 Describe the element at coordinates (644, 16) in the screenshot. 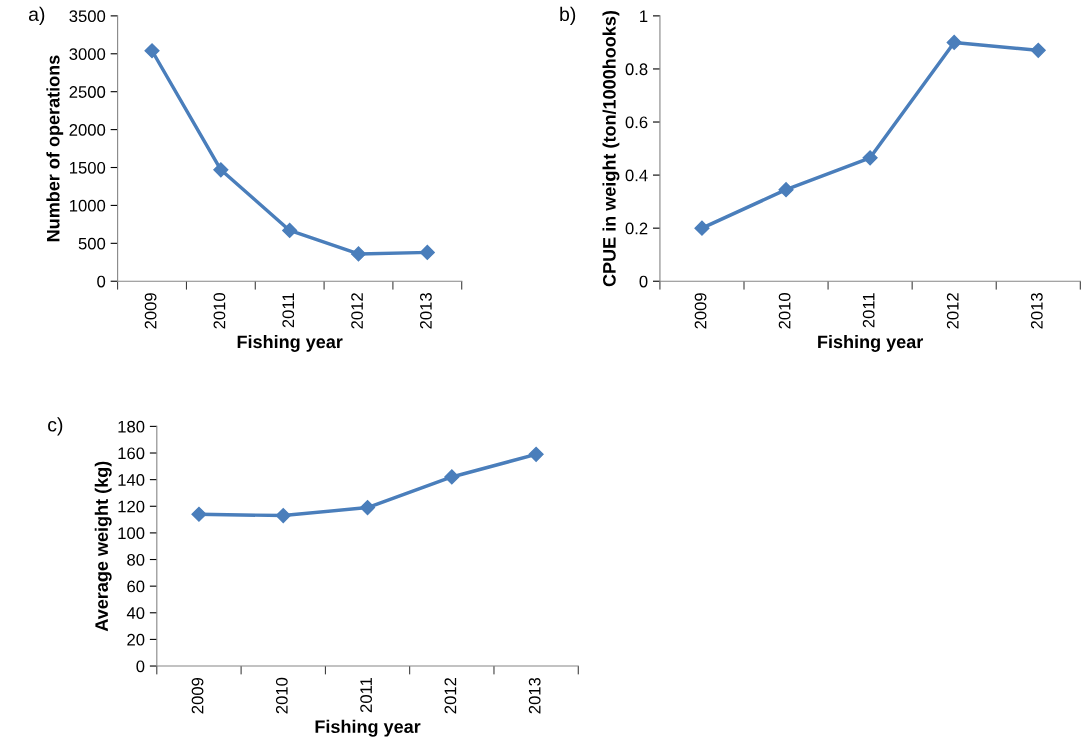

I see `y-tick-label: 1` at that location.